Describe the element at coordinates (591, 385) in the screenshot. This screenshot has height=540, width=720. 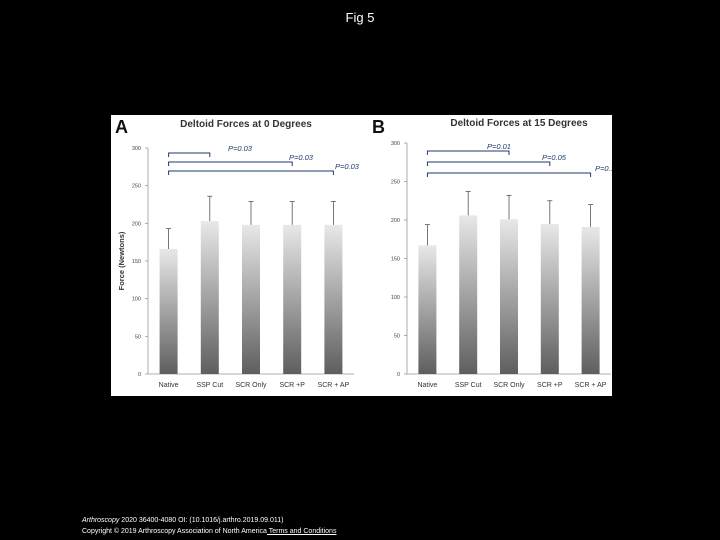
I see `category-label-1-4: SCR + AP` at that location.